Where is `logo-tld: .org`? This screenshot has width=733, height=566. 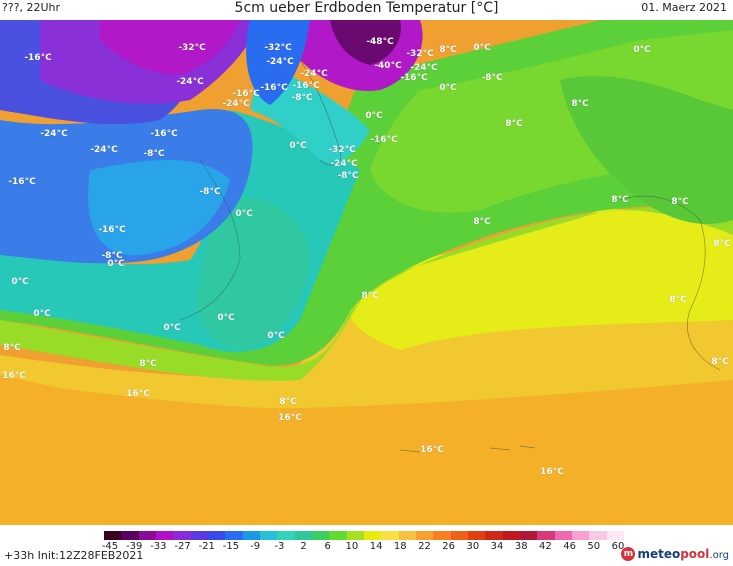 logo-tld: .org is located at coordinates (719, 555).